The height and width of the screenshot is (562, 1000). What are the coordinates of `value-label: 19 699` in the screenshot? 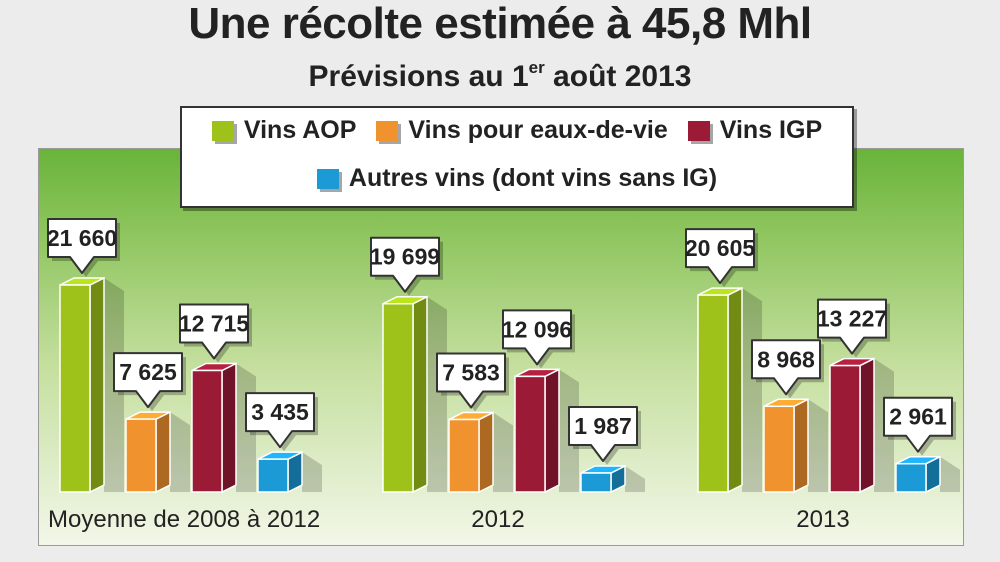 It's located at (405, 257).